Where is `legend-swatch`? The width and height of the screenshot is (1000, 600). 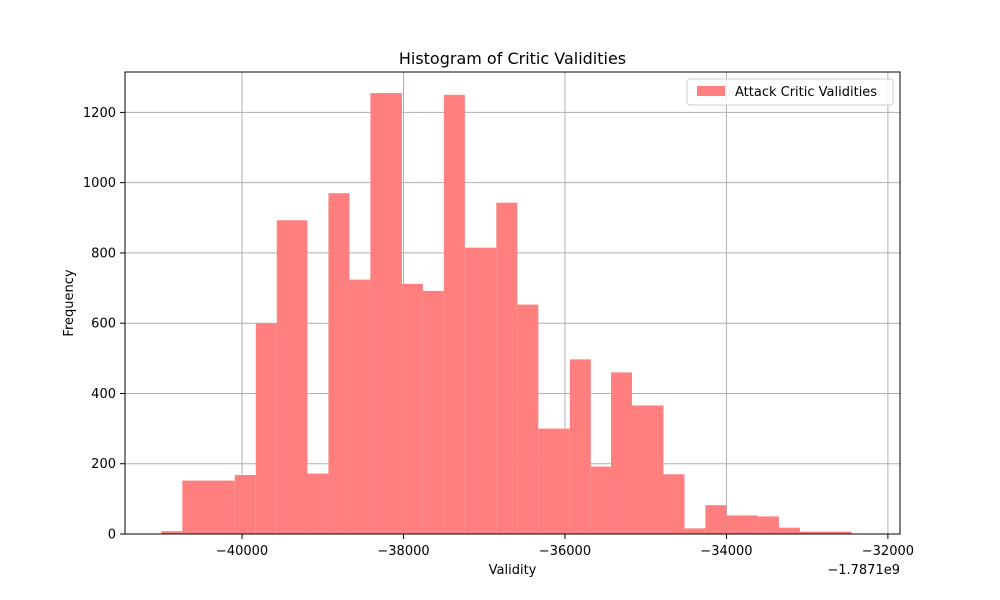 legend-swatch is located at coordinates (711, 91).